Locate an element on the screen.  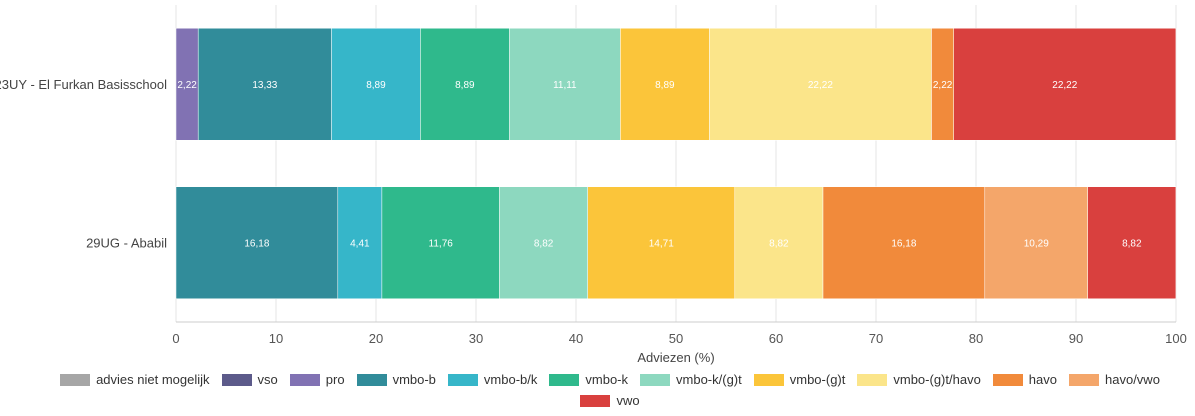
x-tick-label: 20 is located at coordinates (376, 338).